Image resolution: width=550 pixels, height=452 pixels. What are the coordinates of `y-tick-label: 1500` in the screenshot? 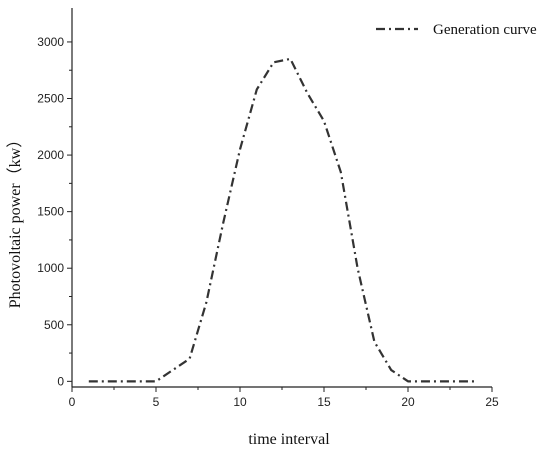 It's located at (50, 212).